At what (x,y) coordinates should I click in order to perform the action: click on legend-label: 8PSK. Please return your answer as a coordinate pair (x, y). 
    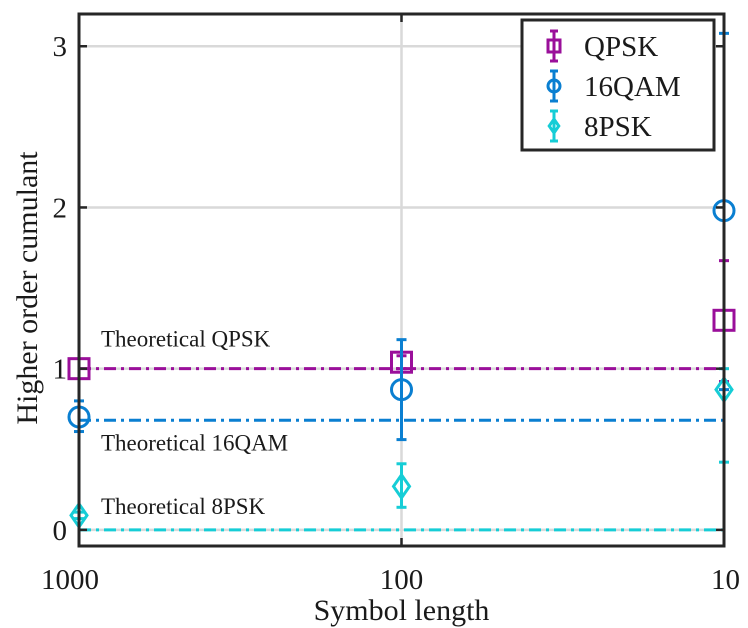
    Looking at the image, I should click on (618, 127).